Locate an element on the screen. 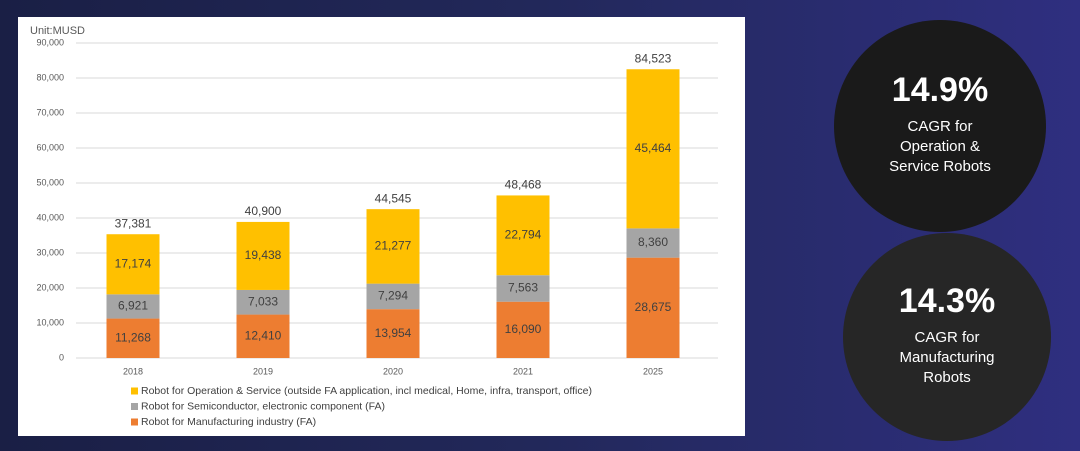  value-label: 21,277 is located at coordinates (393, 246).